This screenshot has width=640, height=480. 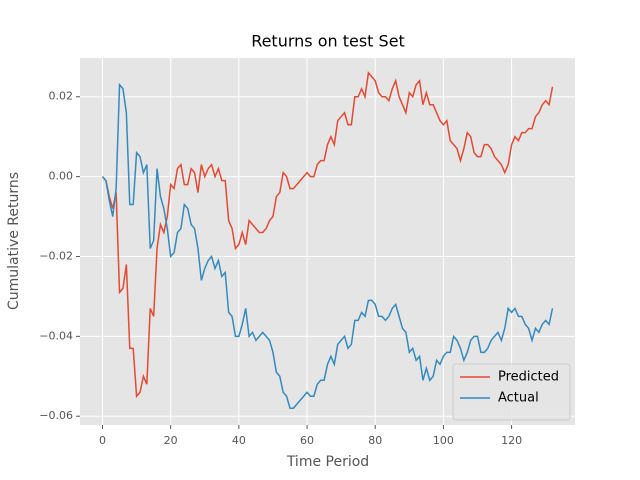 What do you see at coordinates (375, 440) in the screenshot?
I see `x-tick-label: 80` at bounding box center [375, 440].